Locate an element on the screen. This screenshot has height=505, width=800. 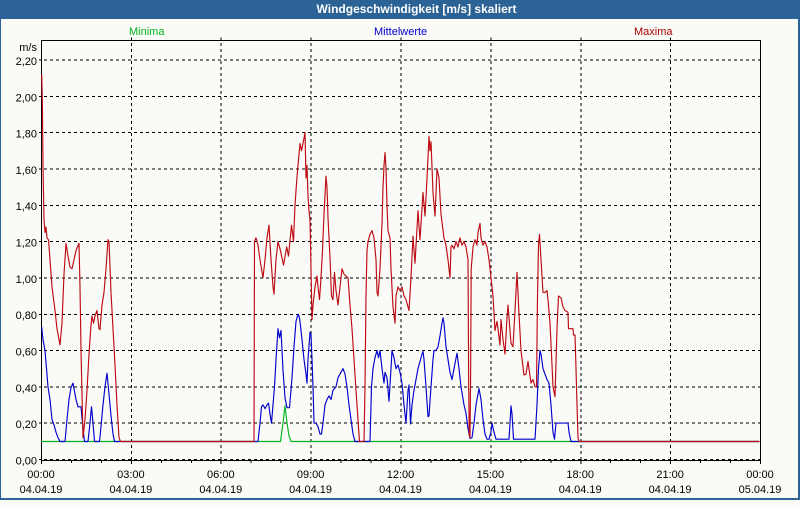
svg-text: 0,20 is located at coordinates (26, 425).